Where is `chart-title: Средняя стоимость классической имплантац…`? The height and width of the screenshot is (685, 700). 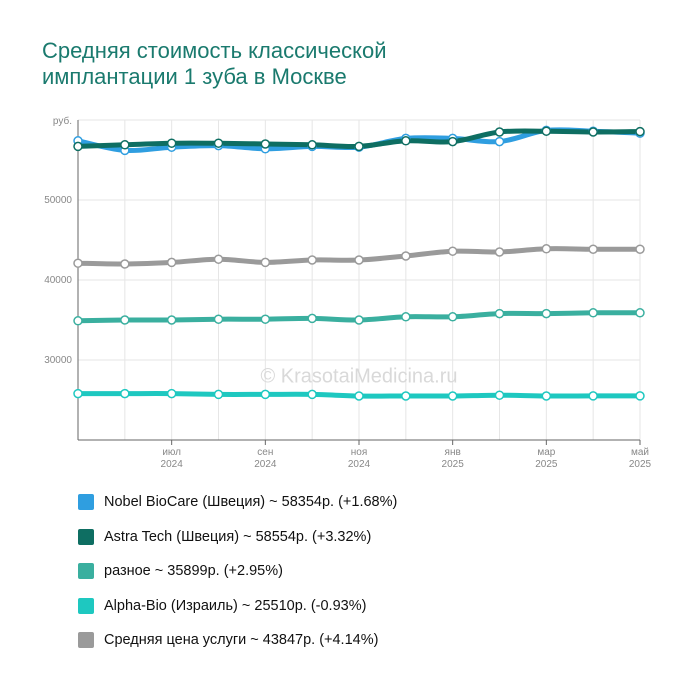 chart-title: Средняя стоимость классической имплантац… is located at coordinates (302, 64).